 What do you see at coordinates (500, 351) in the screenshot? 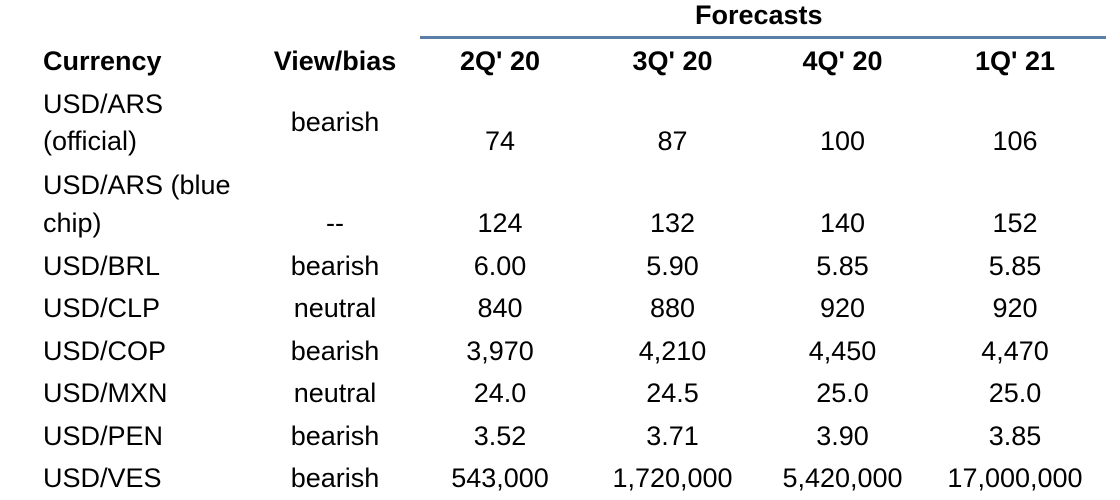
I see `row-value-2q20: 3,970` at bounding box center [500, 351].